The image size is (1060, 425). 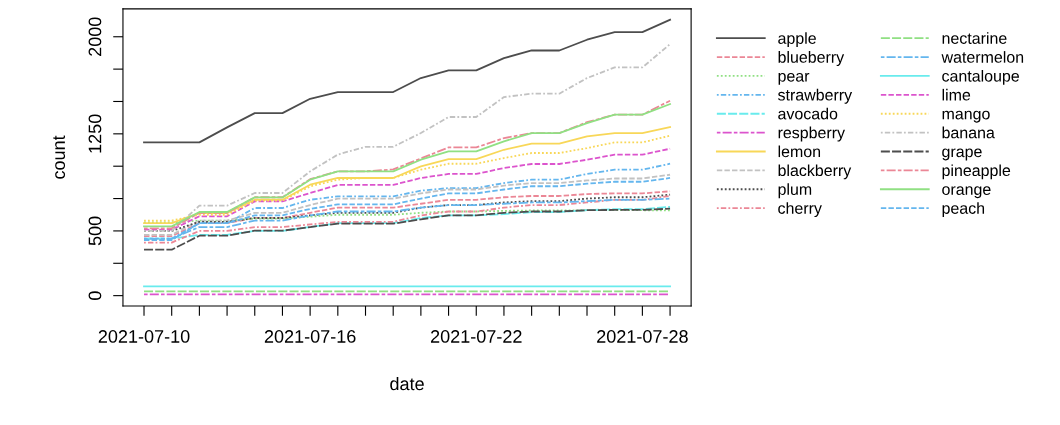 I want to click on legend-label: avocado, so click(x=808, y=113).